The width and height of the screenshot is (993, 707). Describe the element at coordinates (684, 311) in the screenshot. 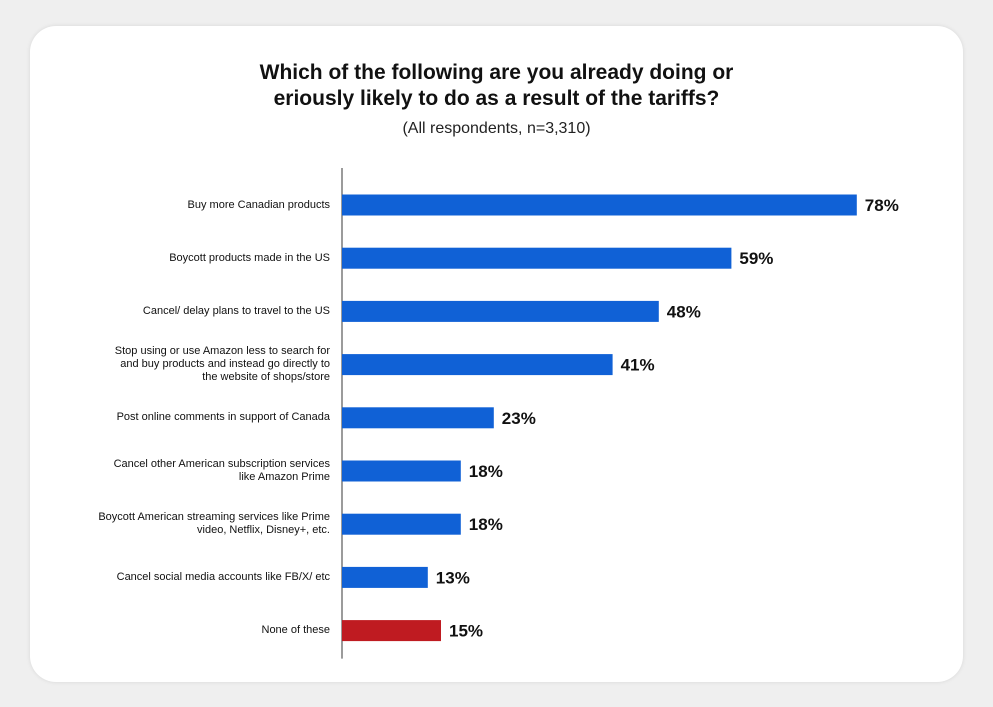

I see `value-label: 48%` at that location.